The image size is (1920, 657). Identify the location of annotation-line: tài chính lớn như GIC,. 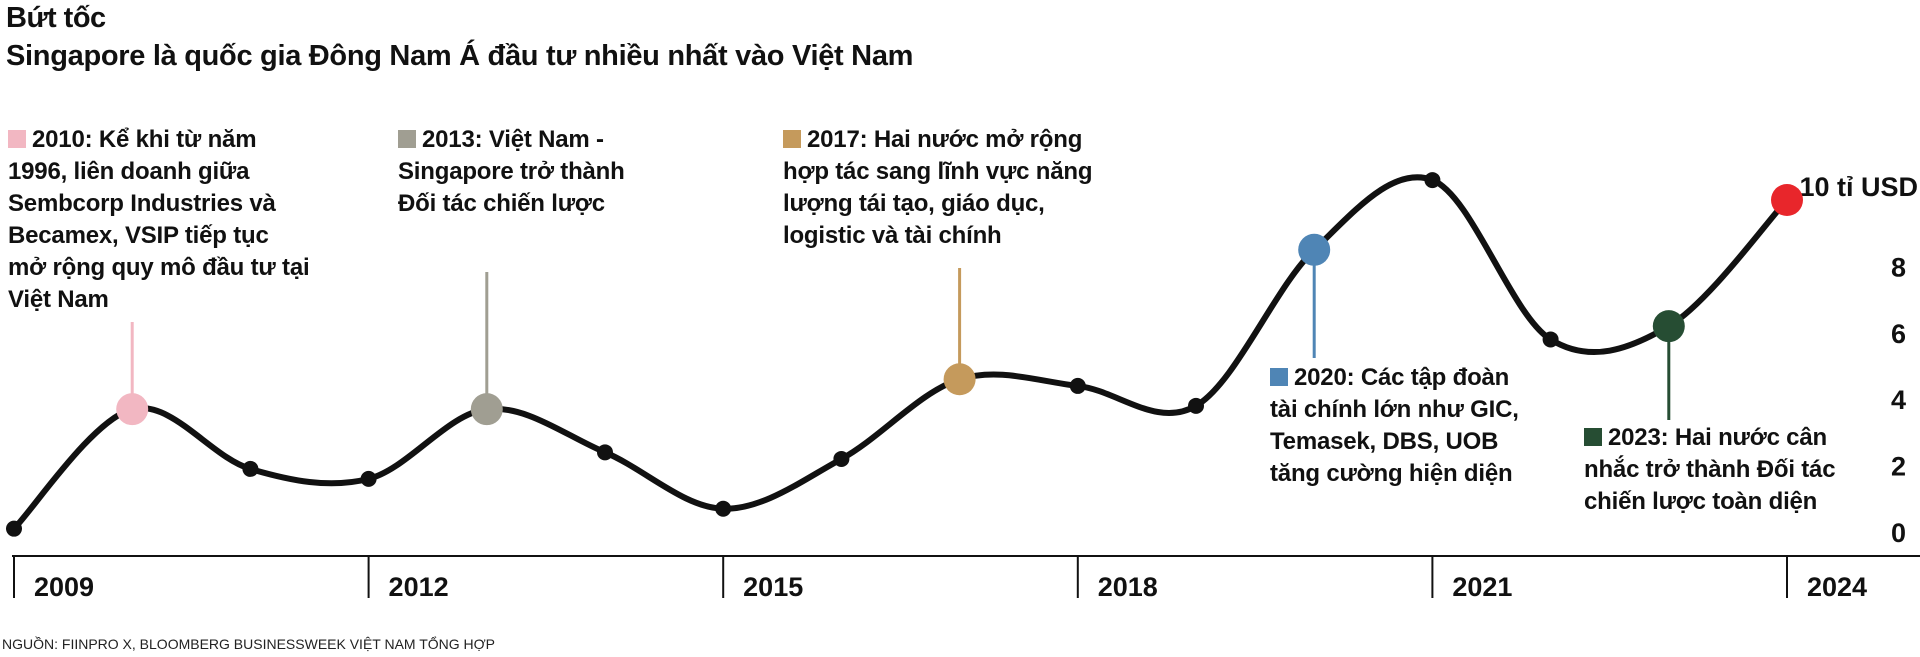
(1394, 409).